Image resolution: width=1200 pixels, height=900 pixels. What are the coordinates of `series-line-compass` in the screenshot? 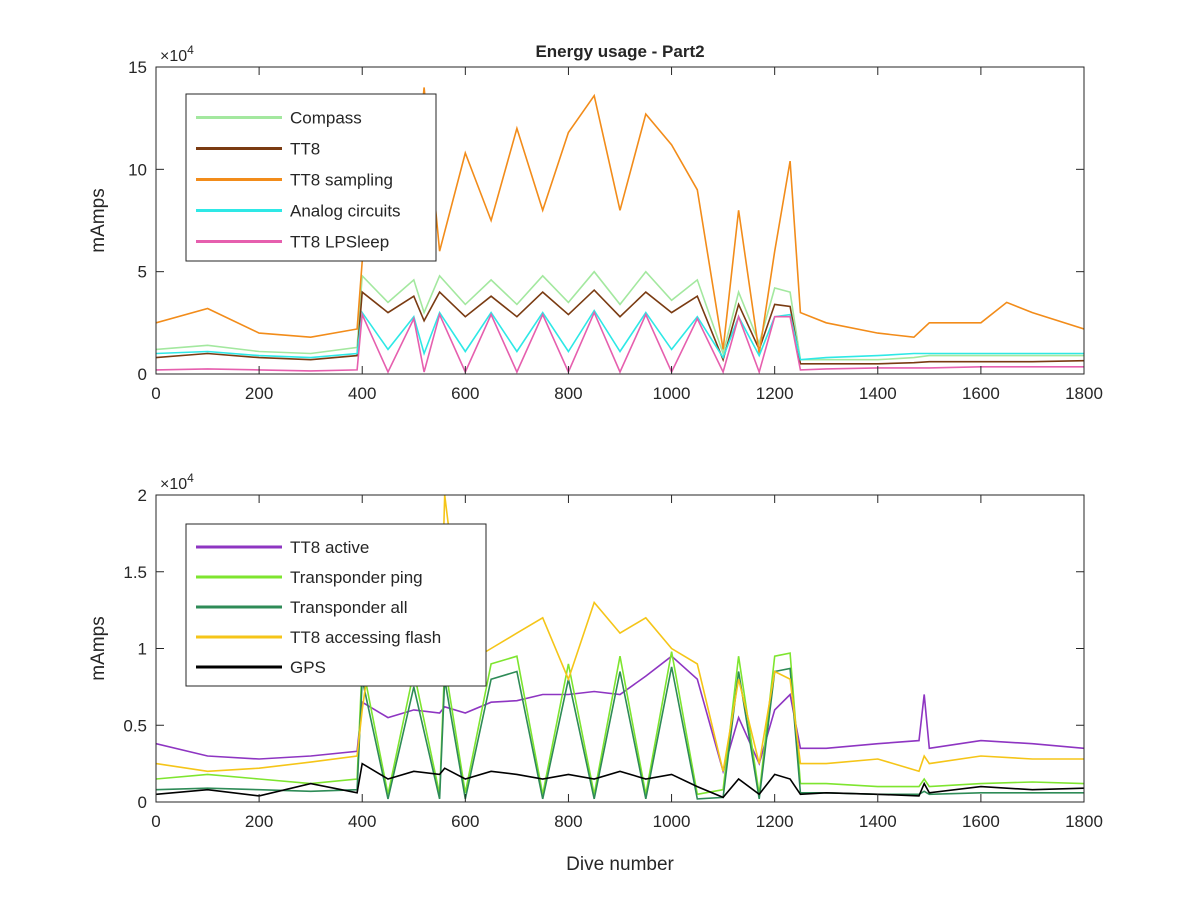 It's located at (620, 315).